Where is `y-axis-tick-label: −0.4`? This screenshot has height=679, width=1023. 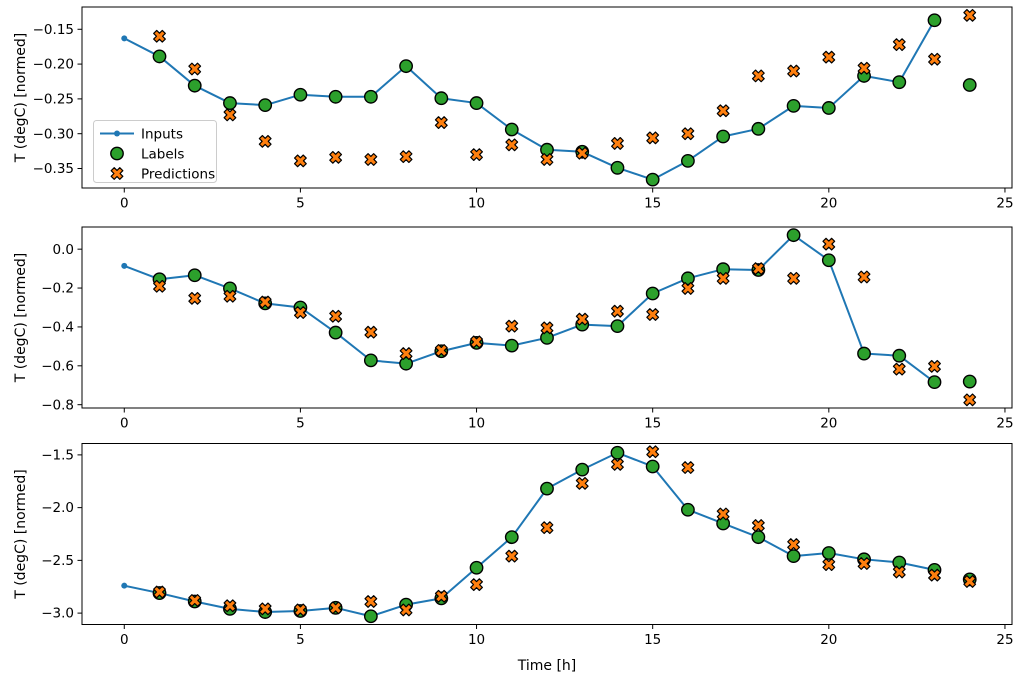 y-axis-tick-label: −0.4 is located at coordinates (57, 328).